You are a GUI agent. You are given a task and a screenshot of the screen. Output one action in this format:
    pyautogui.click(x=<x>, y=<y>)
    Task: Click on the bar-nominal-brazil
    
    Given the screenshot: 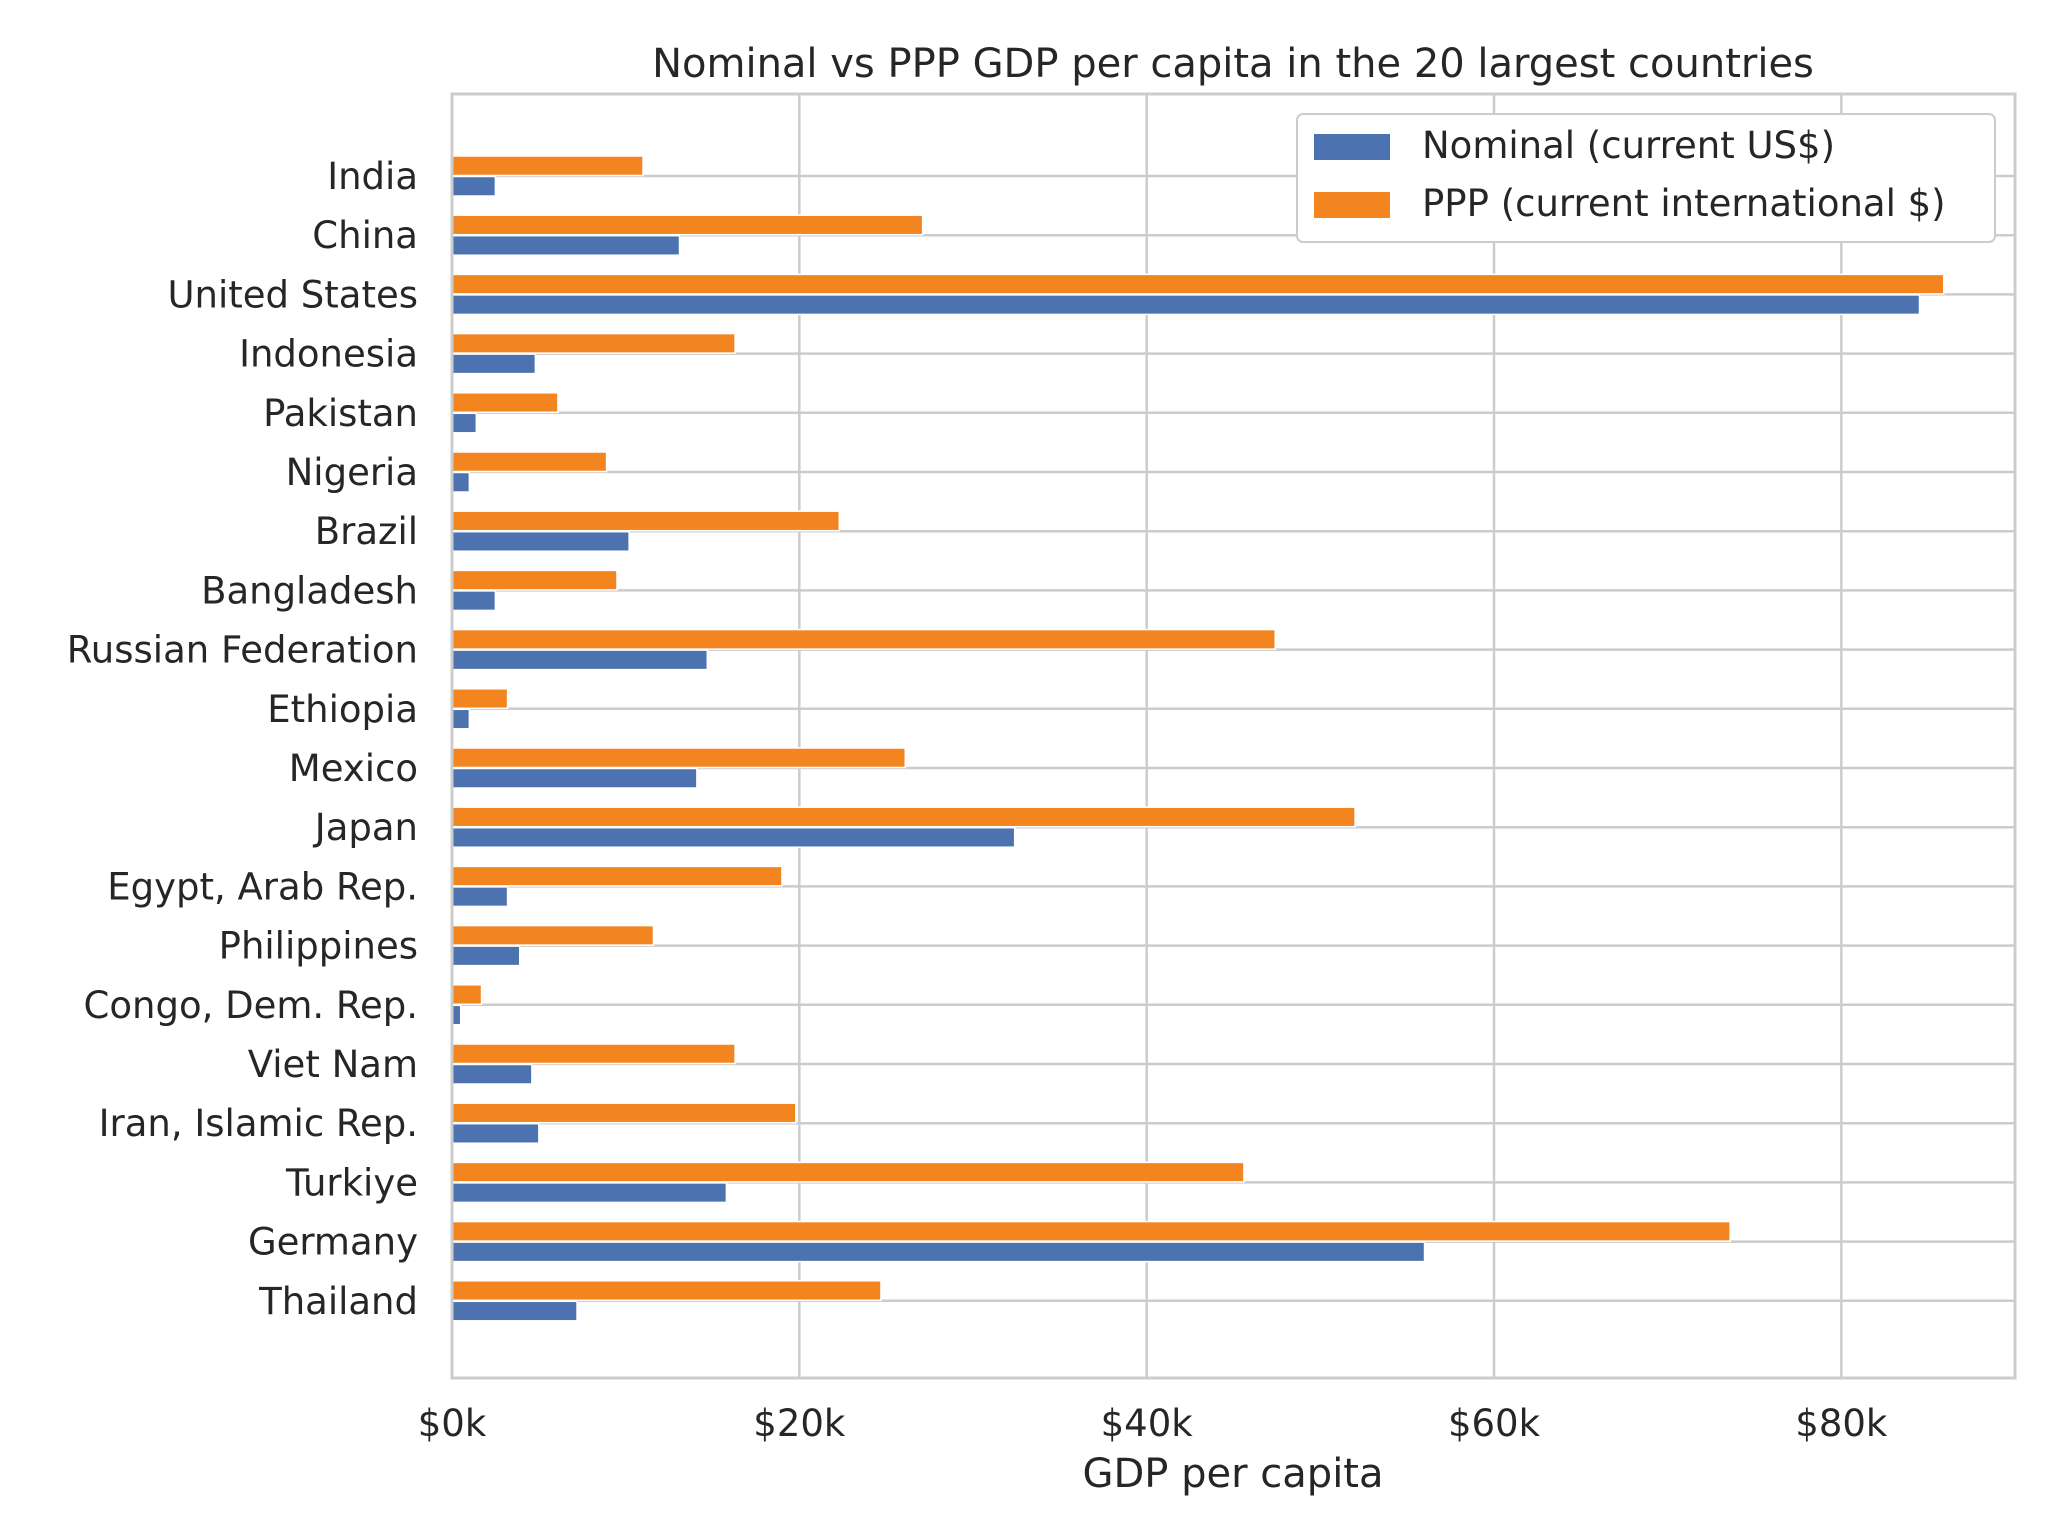 What is the action you would take?
    pyautogui.click(x=540, y=541)
    